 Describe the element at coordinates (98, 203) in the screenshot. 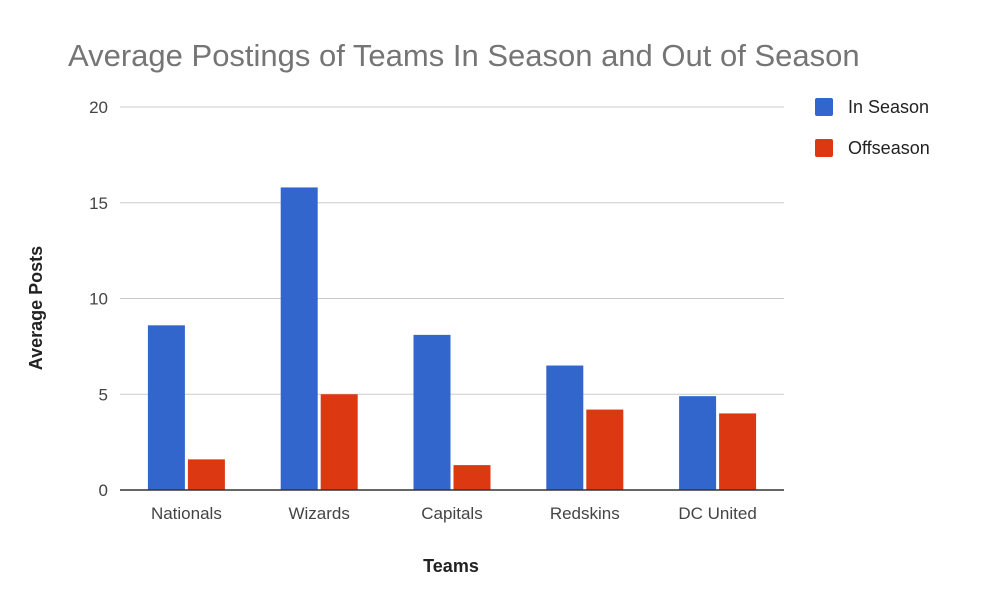

I see `y-tick-label: 15` at that location.